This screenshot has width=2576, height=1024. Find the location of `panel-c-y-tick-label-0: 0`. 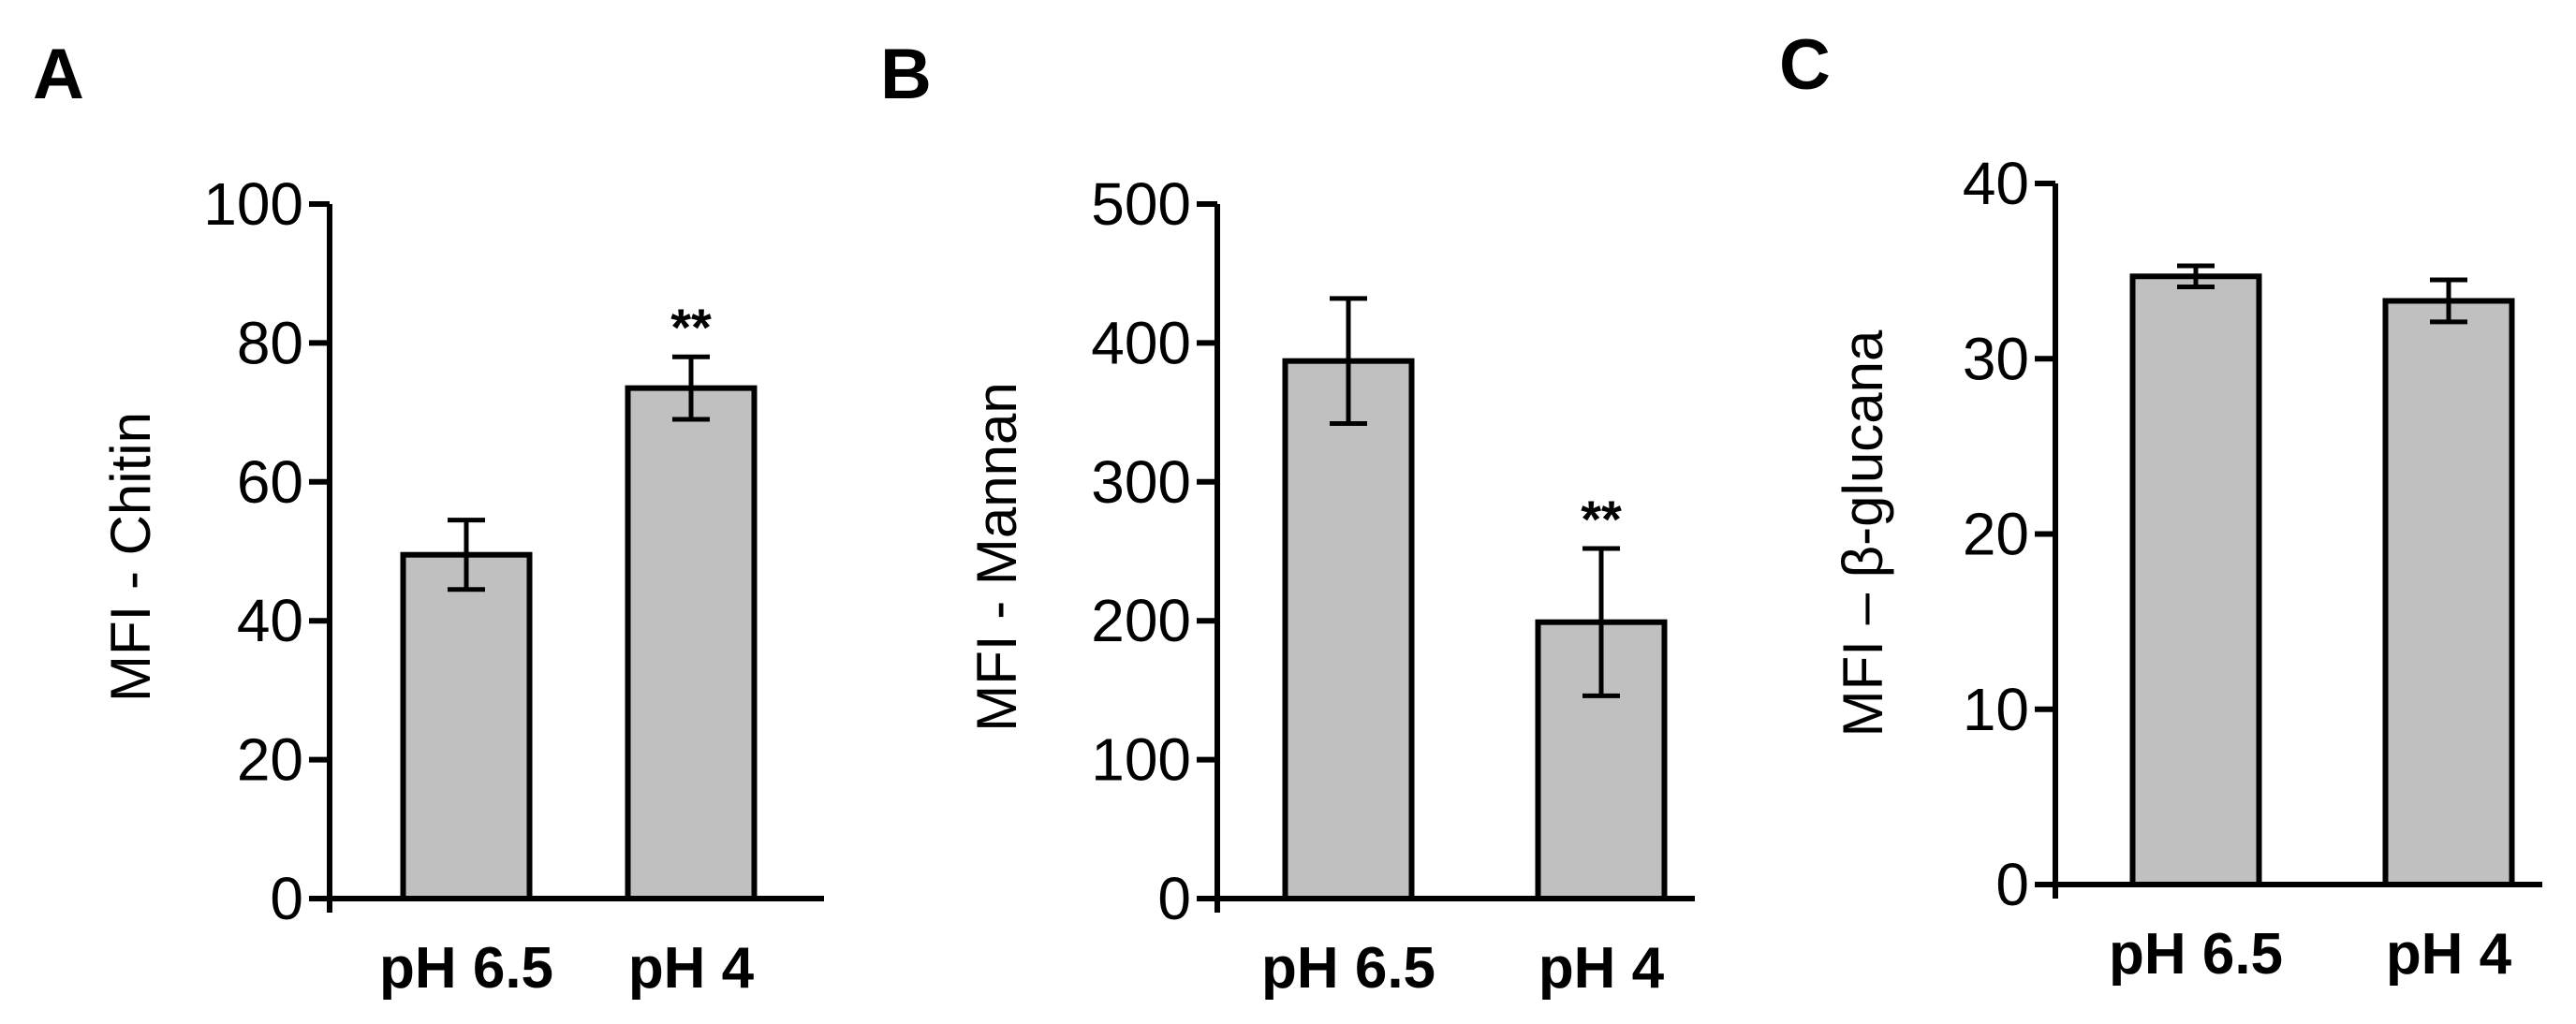

panel-c-y-tick-label-0: 0 is located at coordinates (2012, 884).